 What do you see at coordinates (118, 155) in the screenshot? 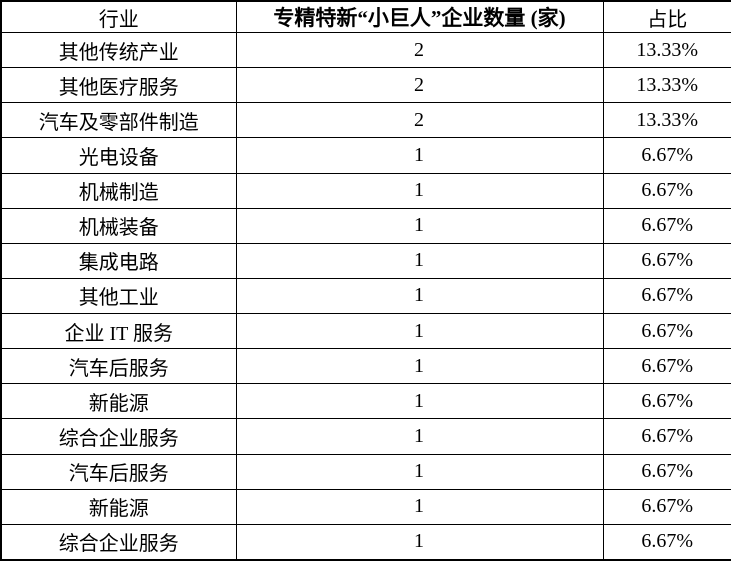
I see `industry-cell: 光电设备` at bounding box center [118, 155].